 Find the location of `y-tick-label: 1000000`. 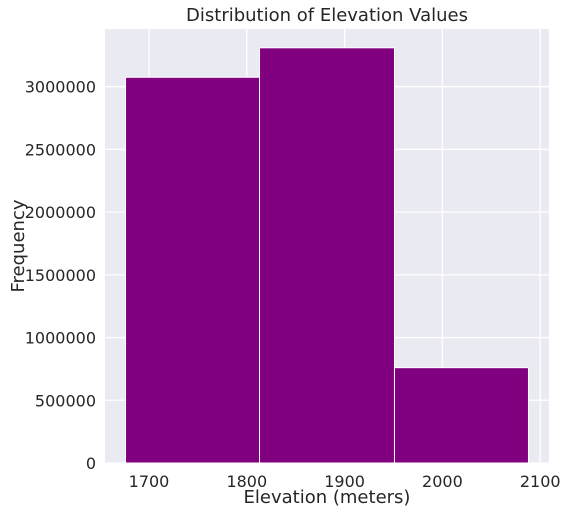

y-tick-label: 1000000 is located at coordinates (60, 338).